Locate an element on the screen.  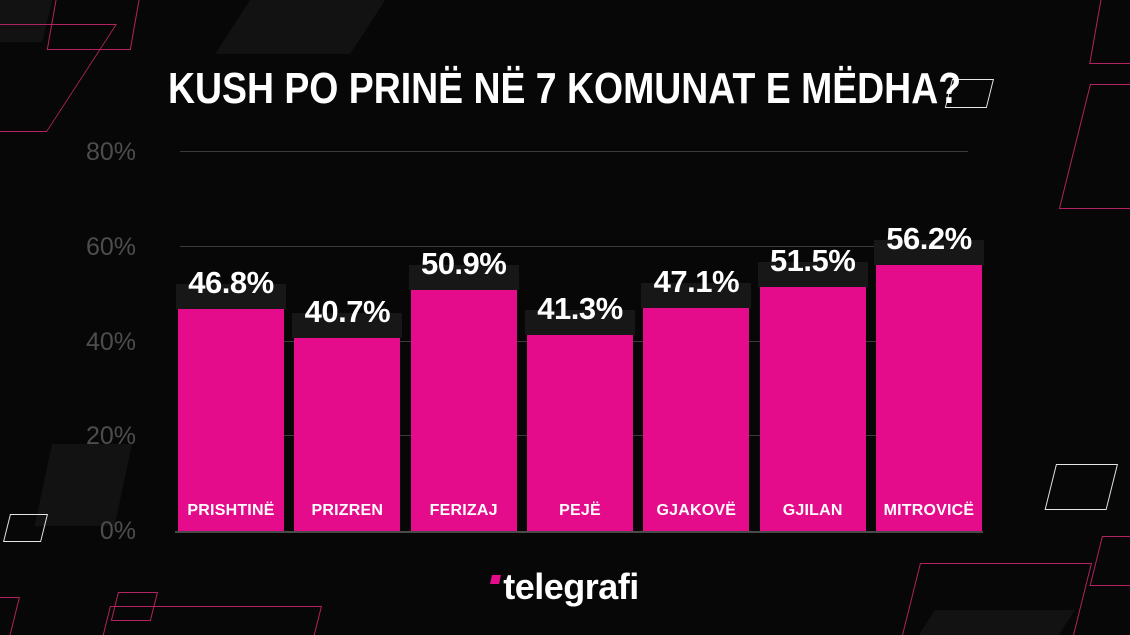
value-label-text: 51.5% is located at coordinates (812, 261).